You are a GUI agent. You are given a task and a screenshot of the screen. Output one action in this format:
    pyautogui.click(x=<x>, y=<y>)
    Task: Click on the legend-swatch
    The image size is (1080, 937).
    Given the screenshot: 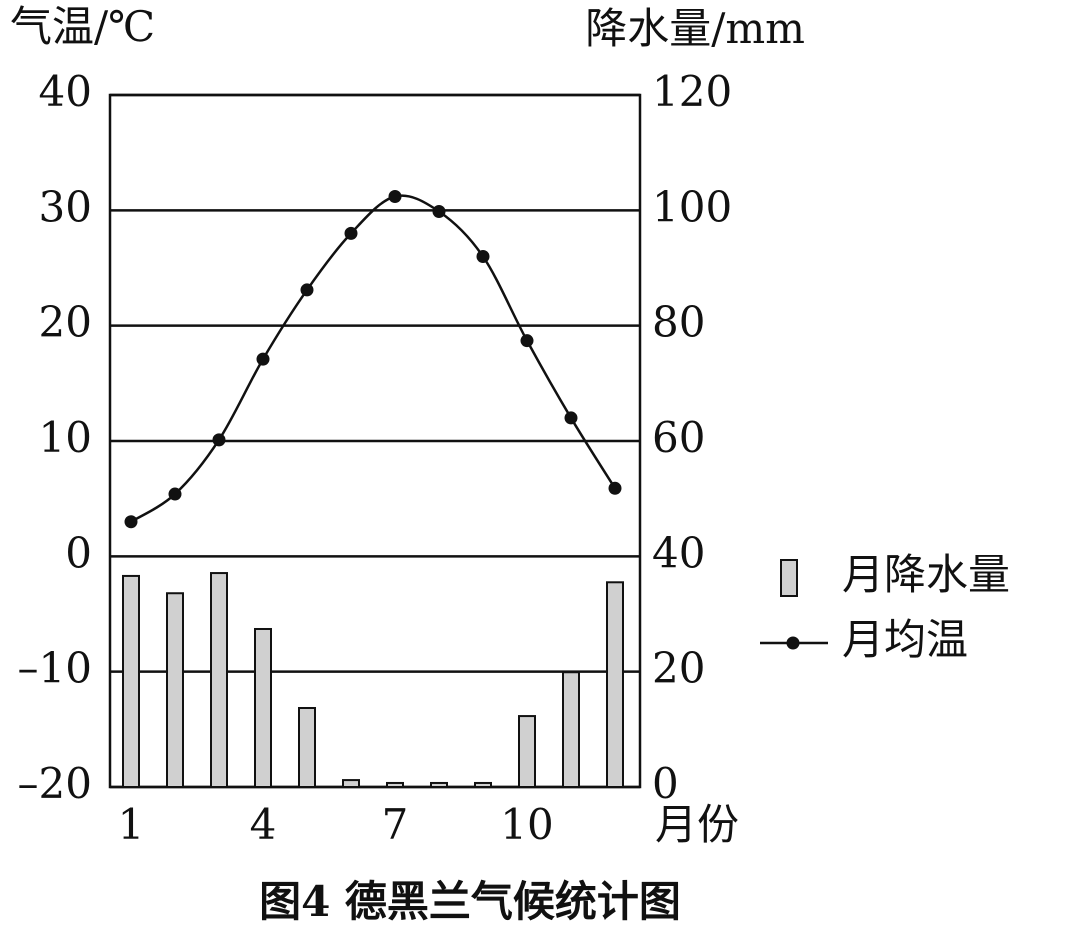 What is the action you would take?
    pyautogui.click(x=789, y=578)
    